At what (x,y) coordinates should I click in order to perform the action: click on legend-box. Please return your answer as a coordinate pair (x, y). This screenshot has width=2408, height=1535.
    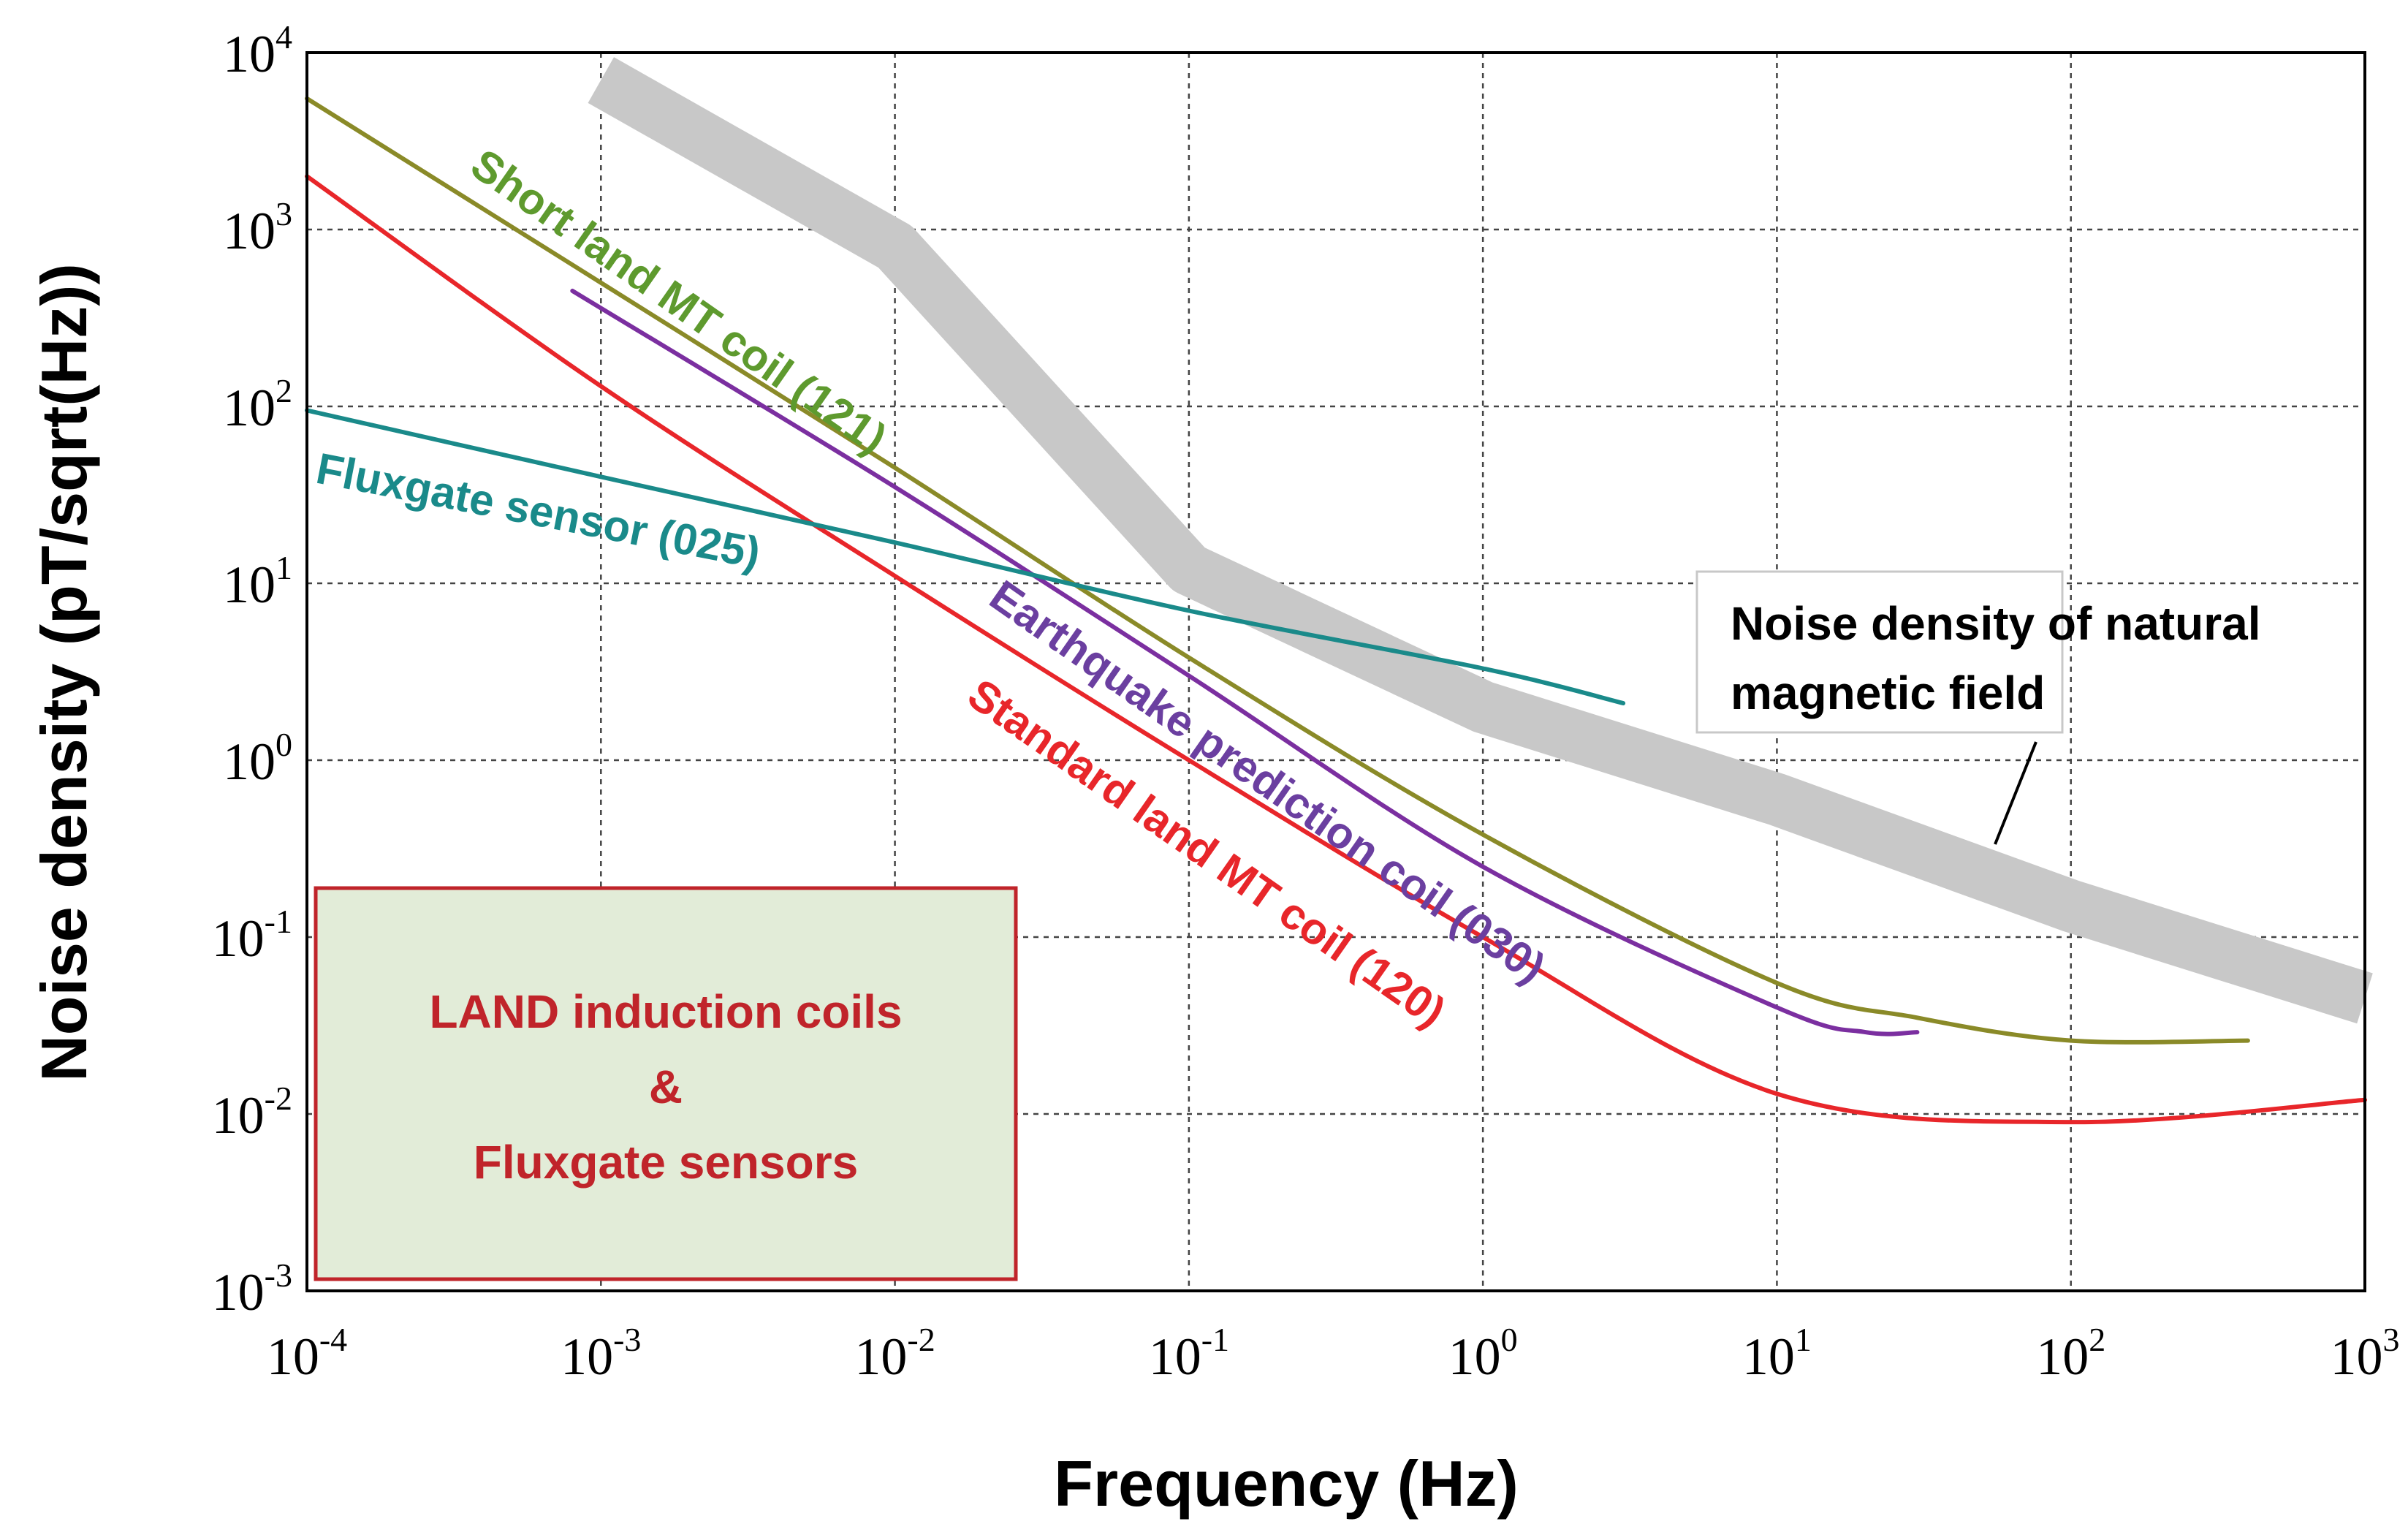
    Looking at the image, I should click on (666, 1083).